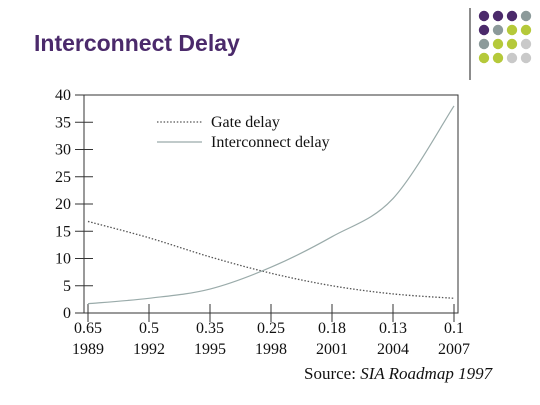 Image resolution: width=540 pixels, height=405 pixels. What do you see at coordinates (63, 122) in the screenshot?
I see `y-tick-label: 35` at bounding box center [63, 122].